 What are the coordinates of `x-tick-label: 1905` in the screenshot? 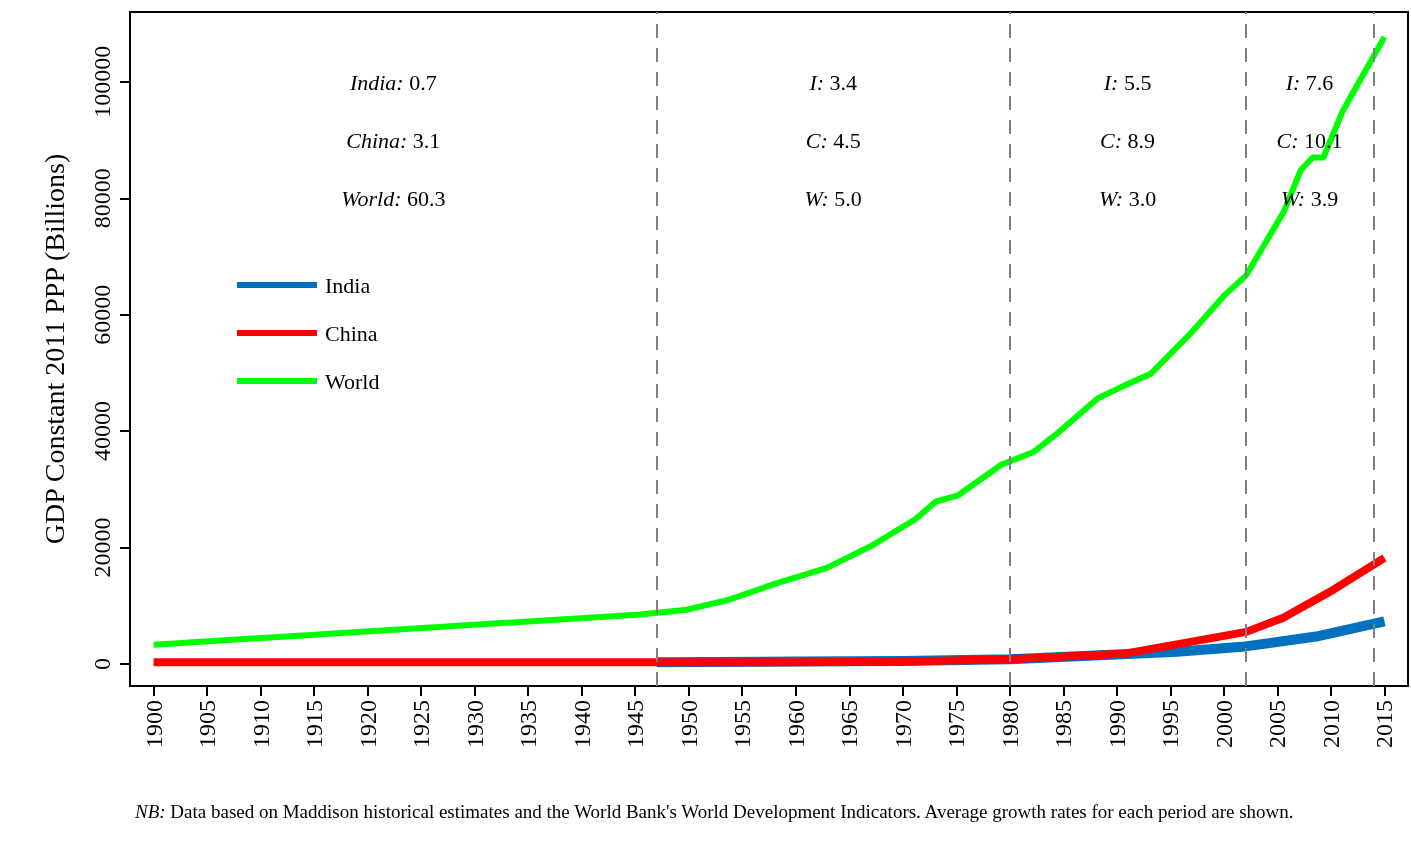 It's located at (207, 724).